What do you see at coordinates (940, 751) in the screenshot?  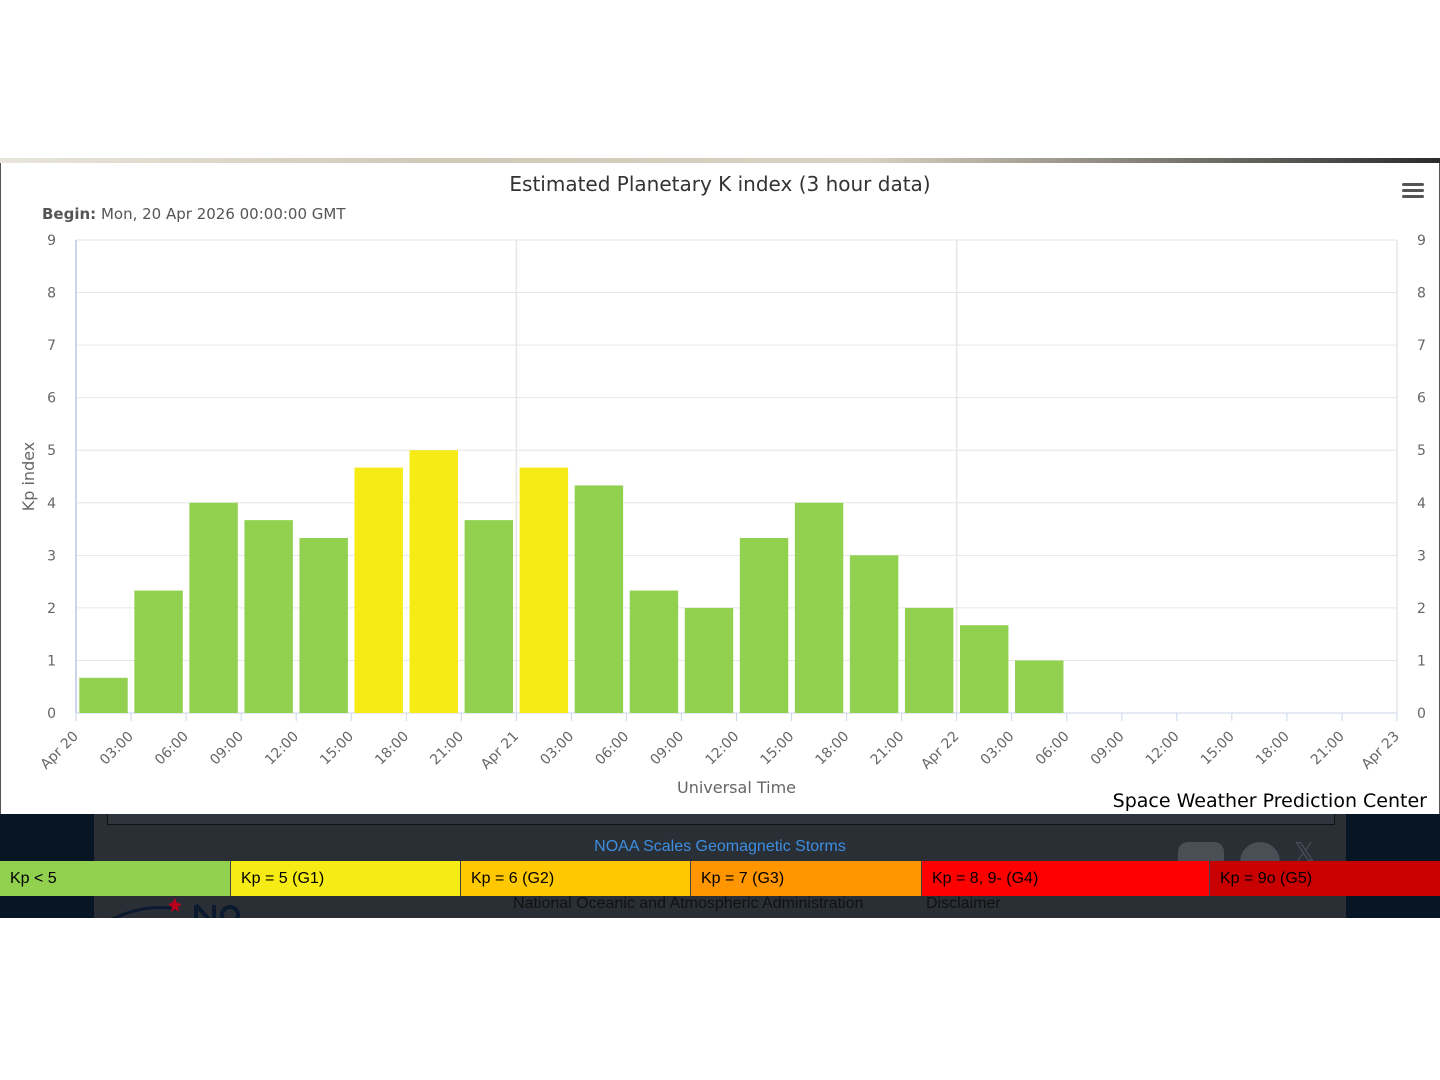 I see `x-tick-label: Apr 22` at bounding box center [940, 751].